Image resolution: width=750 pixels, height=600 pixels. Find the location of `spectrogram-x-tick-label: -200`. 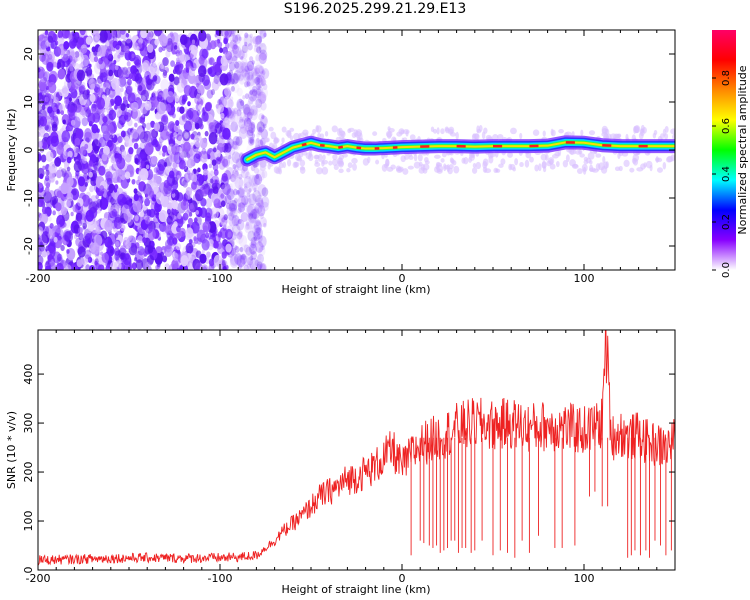

spectrogram-x-tick-label: -200 is located at coordinates (38, 278).